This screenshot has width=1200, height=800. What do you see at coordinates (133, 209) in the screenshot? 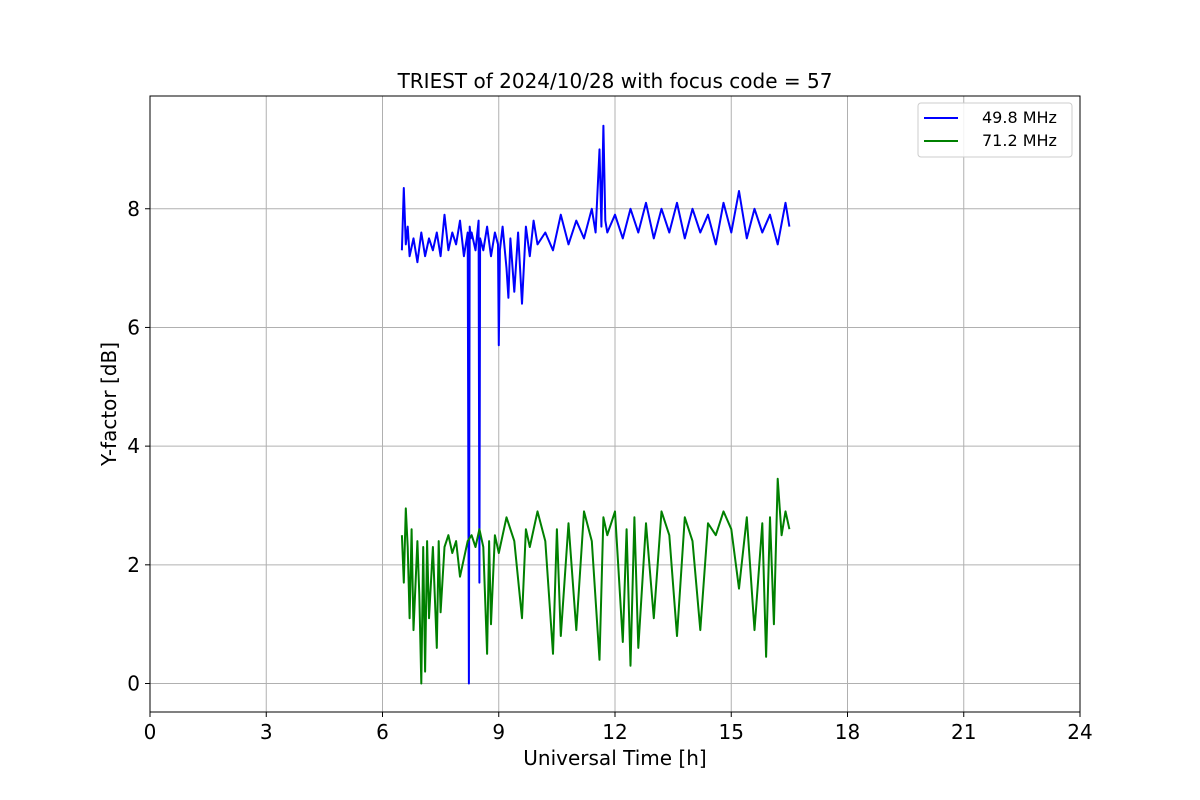
I see `y-tick-label: 8` at bounding box center [133, 209].